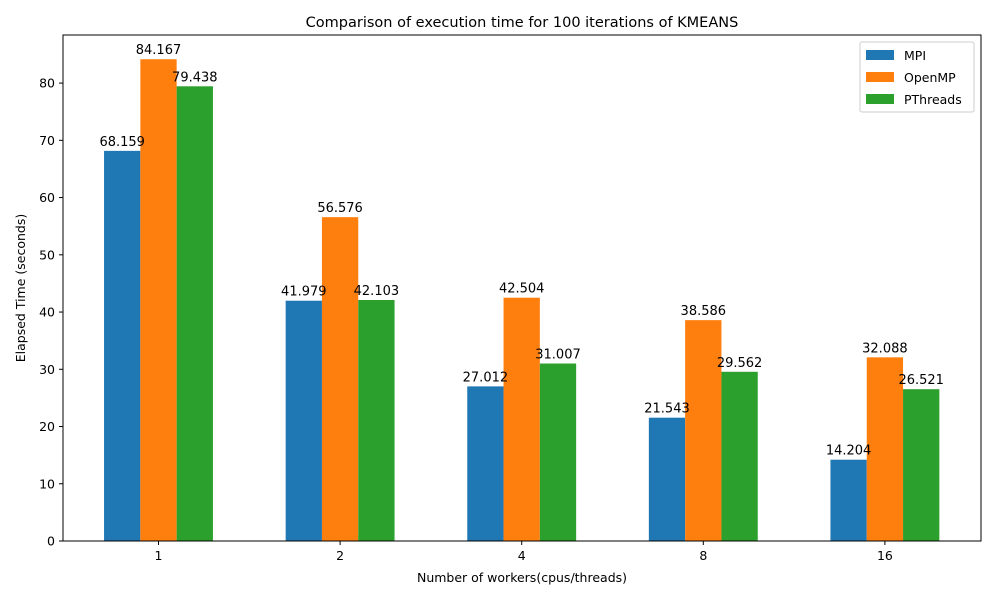  Describe the element at coordinates (159, 50) in the screenshot. I see `bar-value-label: 84.167` at that location.